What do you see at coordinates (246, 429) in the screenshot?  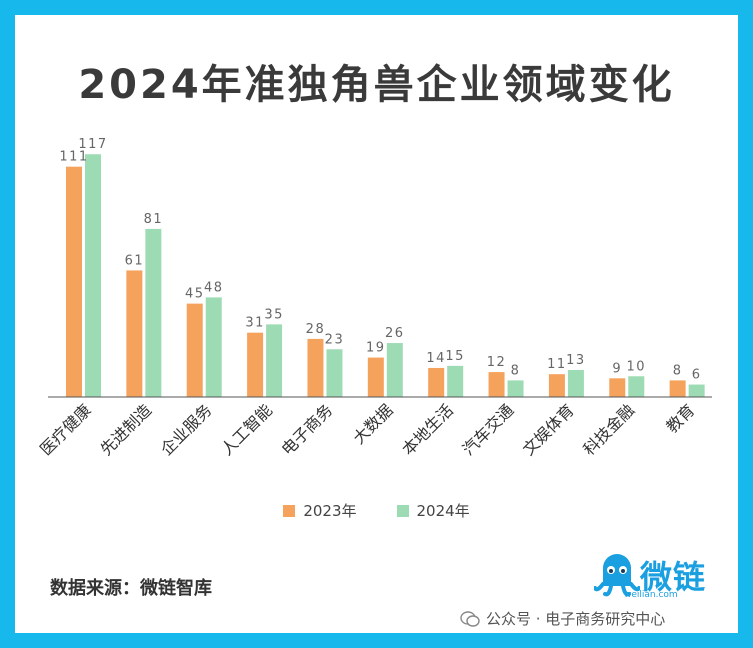 I see `category-label-人工智能: 人工智能` at bounding box center [246, 429].